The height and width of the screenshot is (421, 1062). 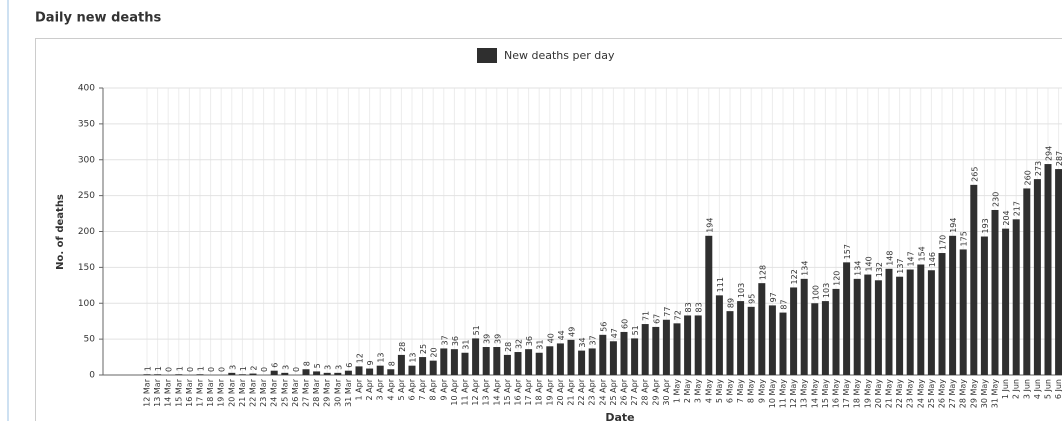 I want to click on chart-title: Daily new deaths, so click(x=98, y=18).